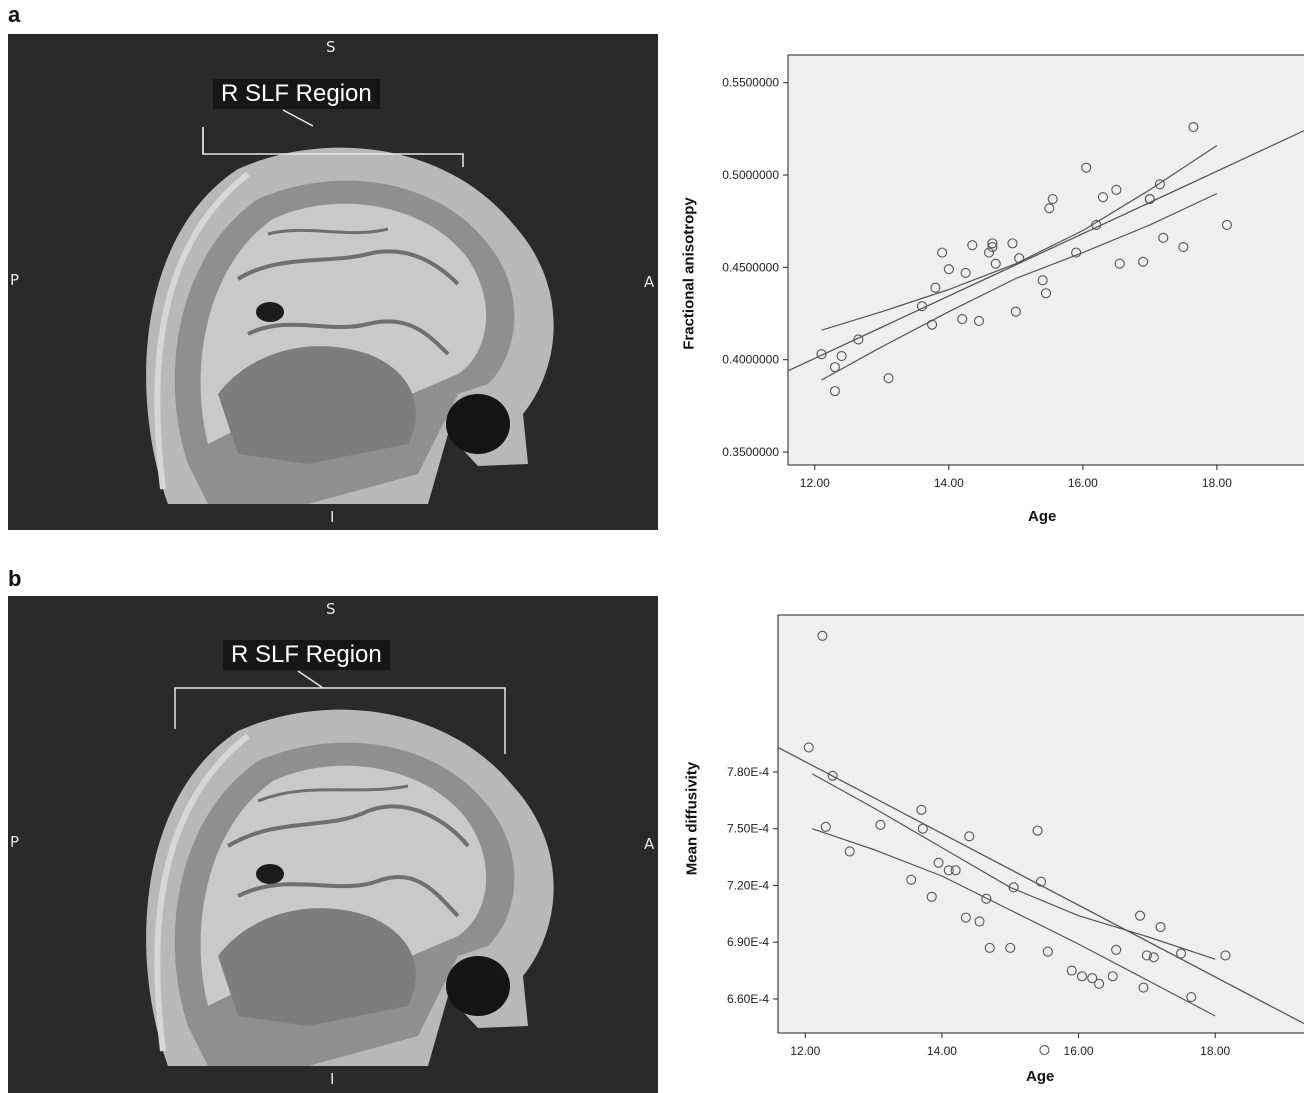 This screenshot has height=1093, width=1304. I want to click on y-tick-label: 6.90E-4, so click(748, 942).